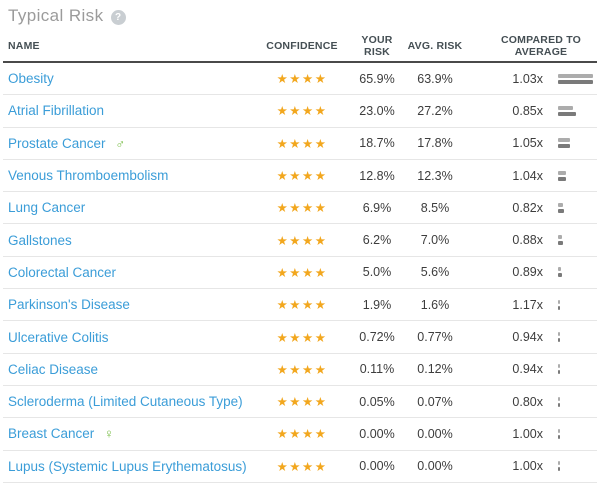 The width and height of the screenshot is (600, 483). Describe the element at coordinates (129, 272) in the screenshot. I see `condition-name-cell: Colorectal Cancer` at that location.